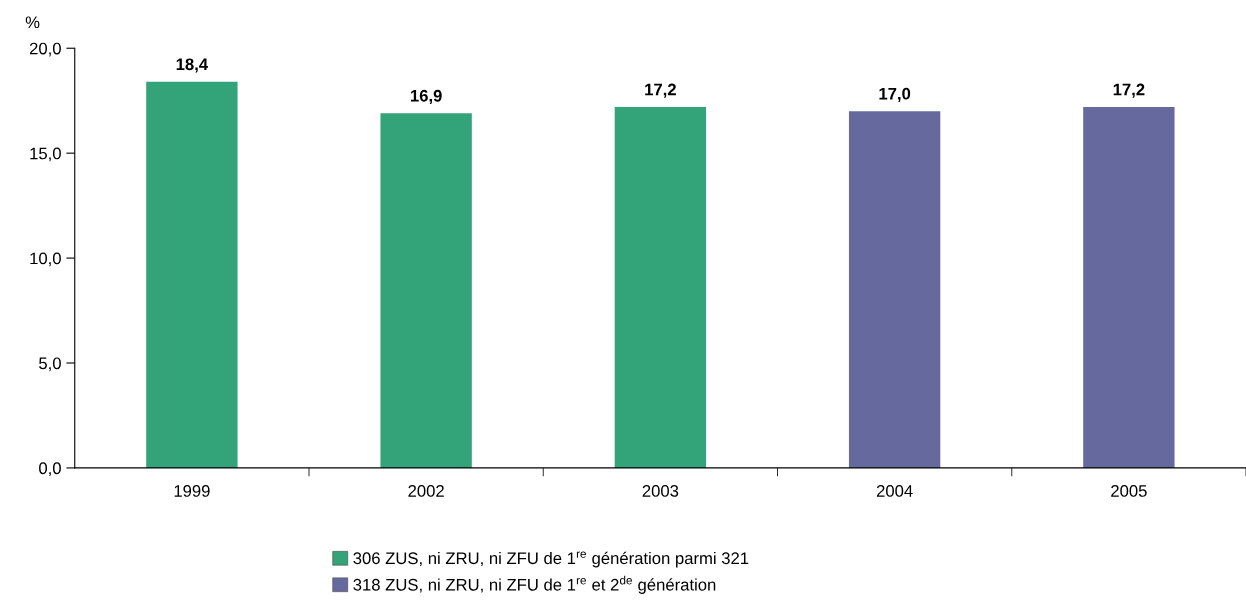 Image resolution: width=1246 pixels, height=603 pixels. Describe the element at coordinates (192, 491) in the screenshot. I see `x-tick-label: 1999` at that location.